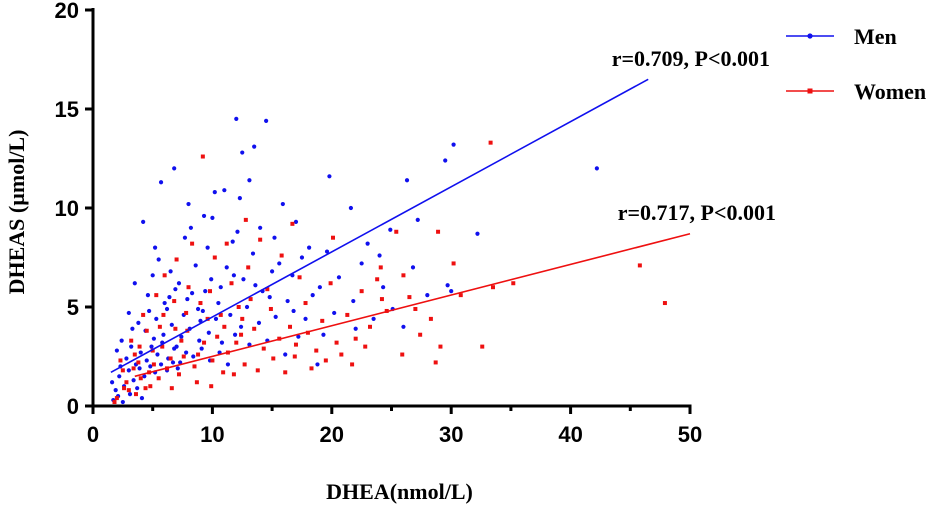 The width and height of the screenshot is (945, 508). Describe the element at coordinates (451, 434) in the screenshot. I see `x-tick-label: 30` at that location.